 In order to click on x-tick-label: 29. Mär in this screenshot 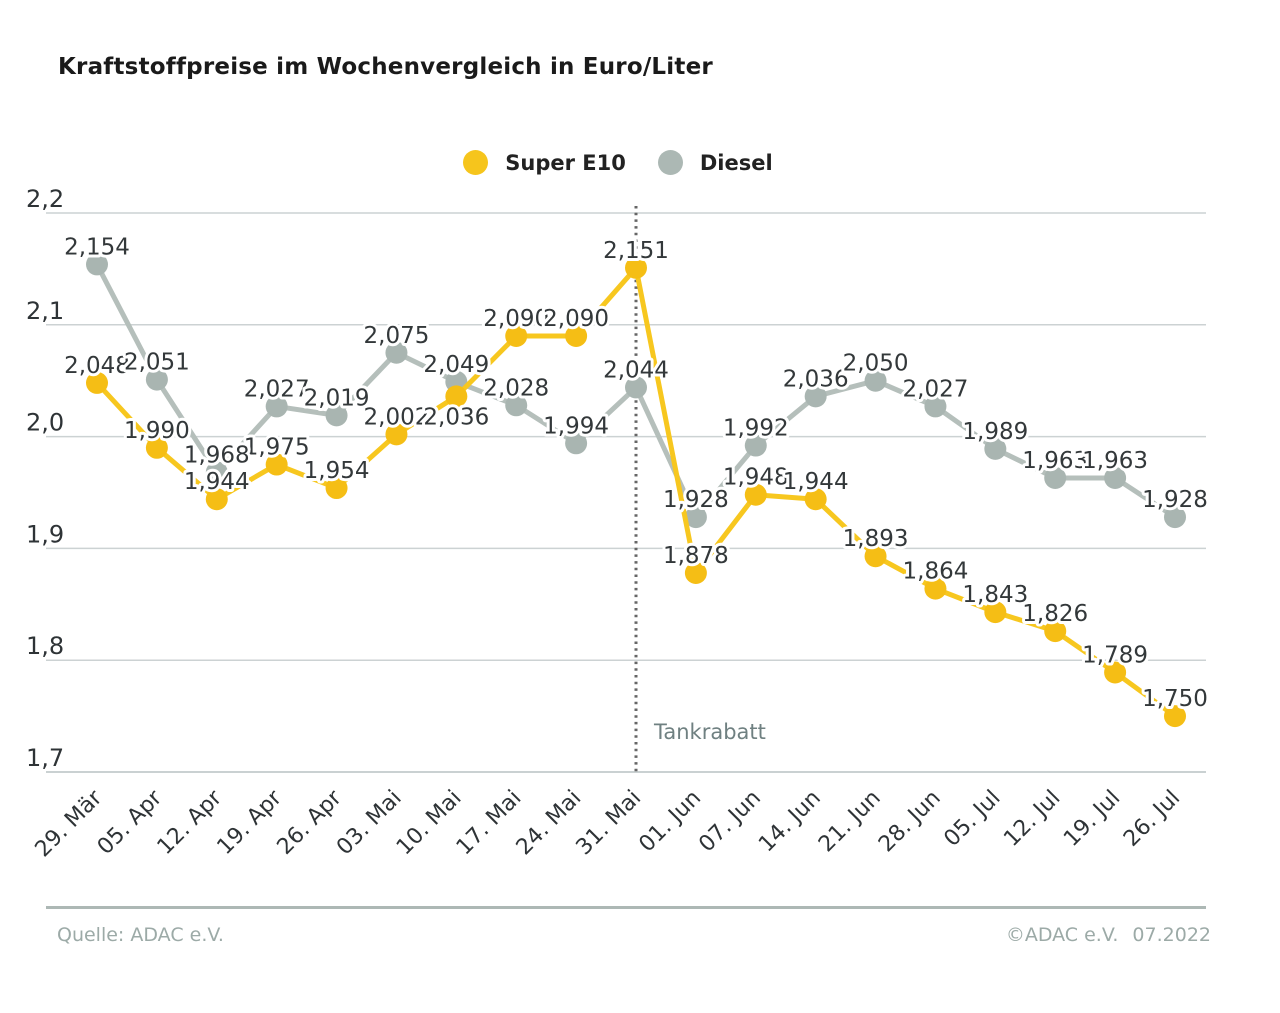, I will do `click(69, 823)`.